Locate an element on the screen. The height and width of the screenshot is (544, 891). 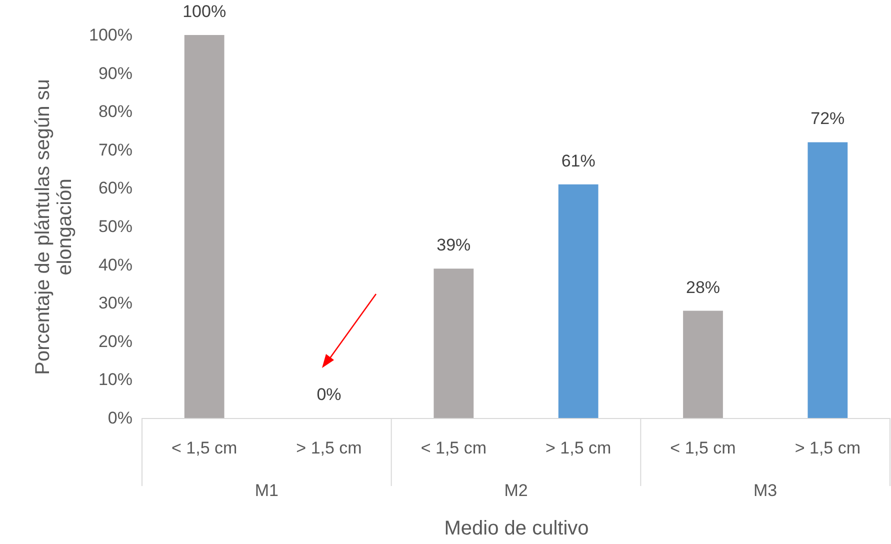
y-tick-label: 80% is located at coordinates (115, 112).